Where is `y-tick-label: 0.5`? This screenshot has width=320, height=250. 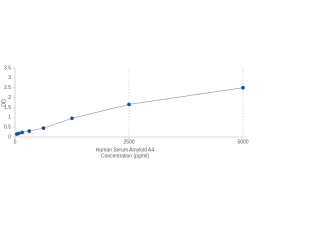 y-tick-label: 0.5 is located at coordinates (7, 127).